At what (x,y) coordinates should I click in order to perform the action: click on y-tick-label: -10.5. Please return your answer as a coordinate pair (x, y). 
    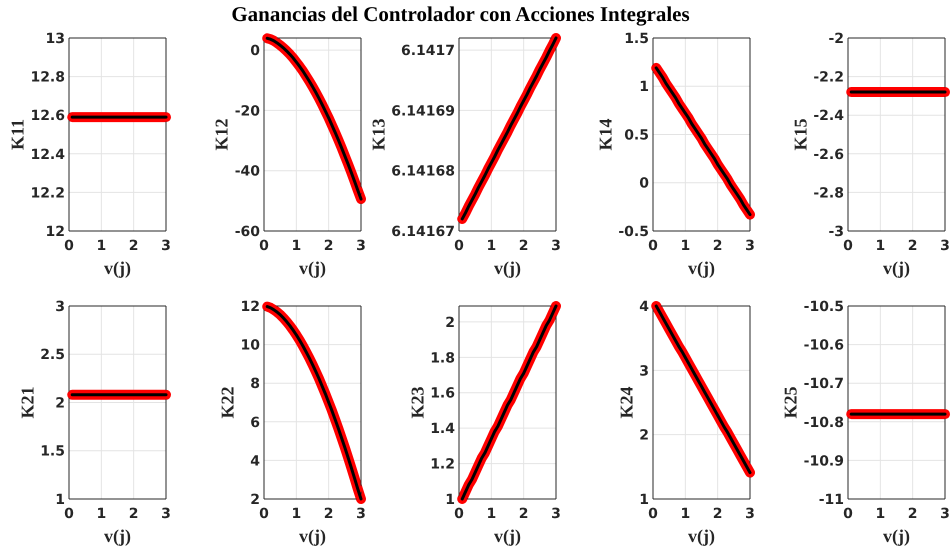
    Looking at the image, I should click on (824, 306).